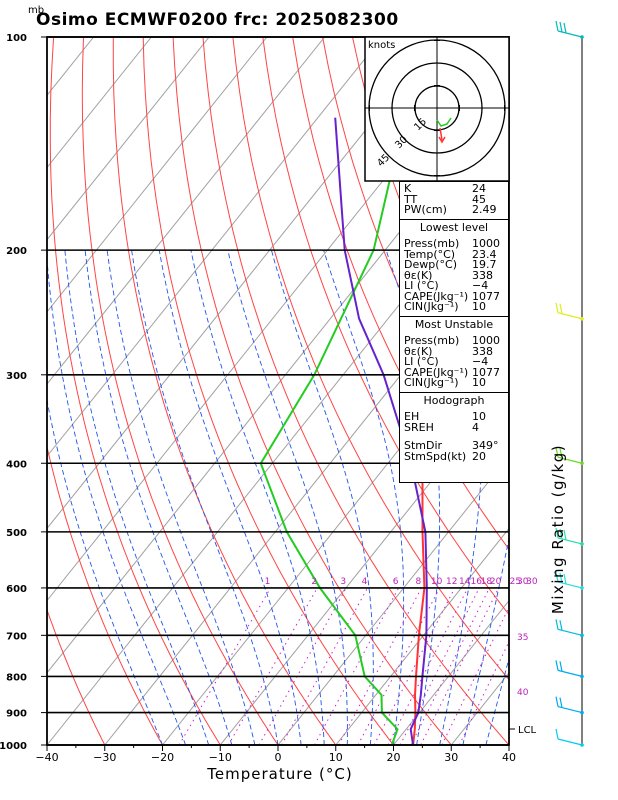  Describe the element at coordinates (16, 38) in the screenshot. I see `pressure-tick-label: 100` at that location.